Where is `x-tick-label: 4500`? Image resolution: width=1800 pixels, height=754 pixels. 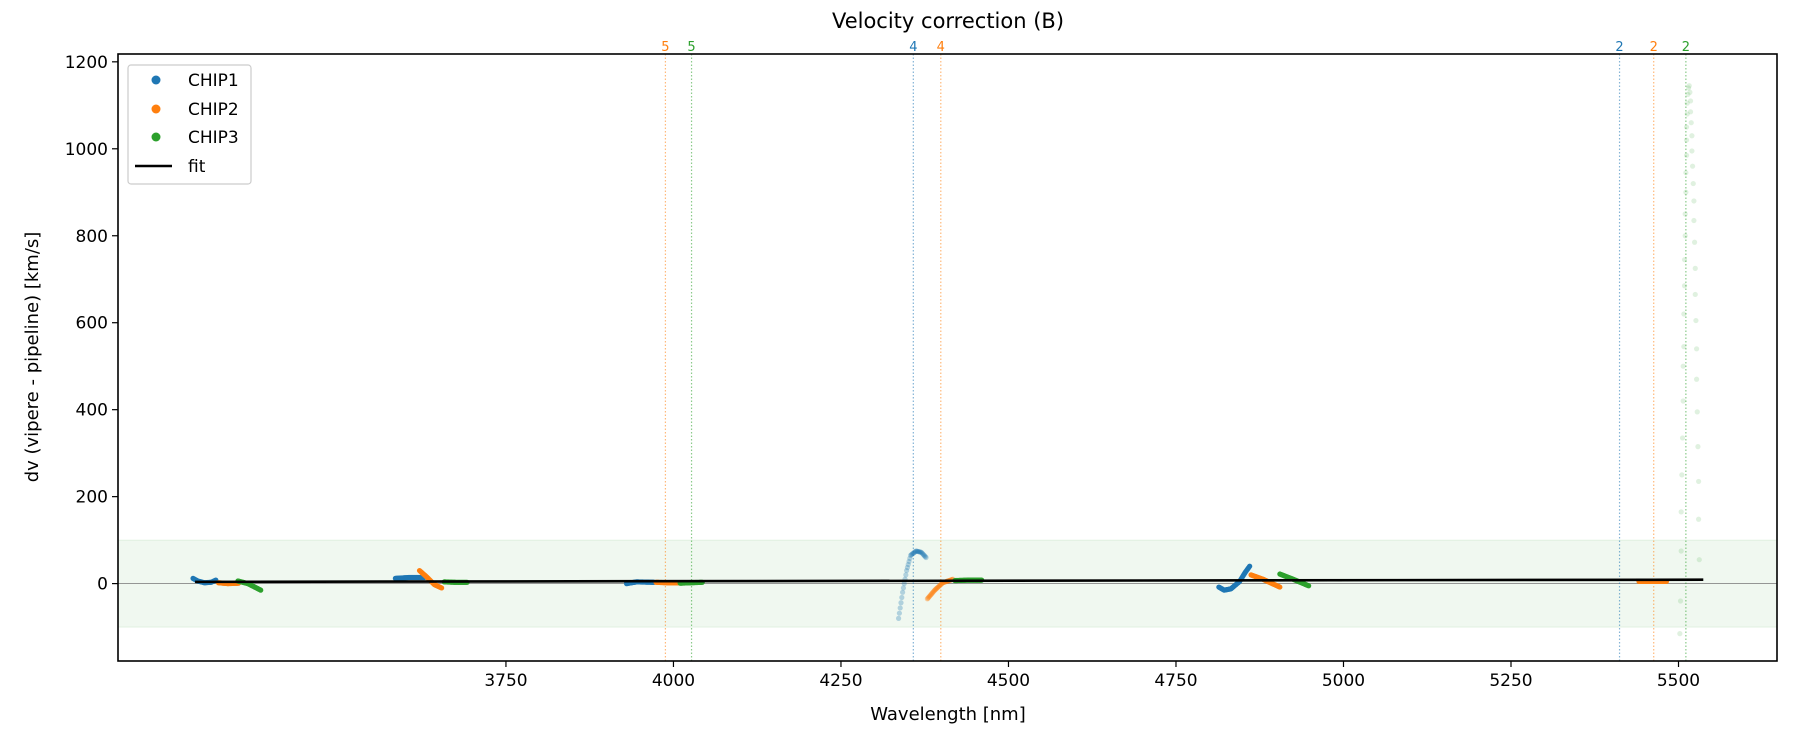 x-tick-label: 4500 is located at coordinates (1008, 681).